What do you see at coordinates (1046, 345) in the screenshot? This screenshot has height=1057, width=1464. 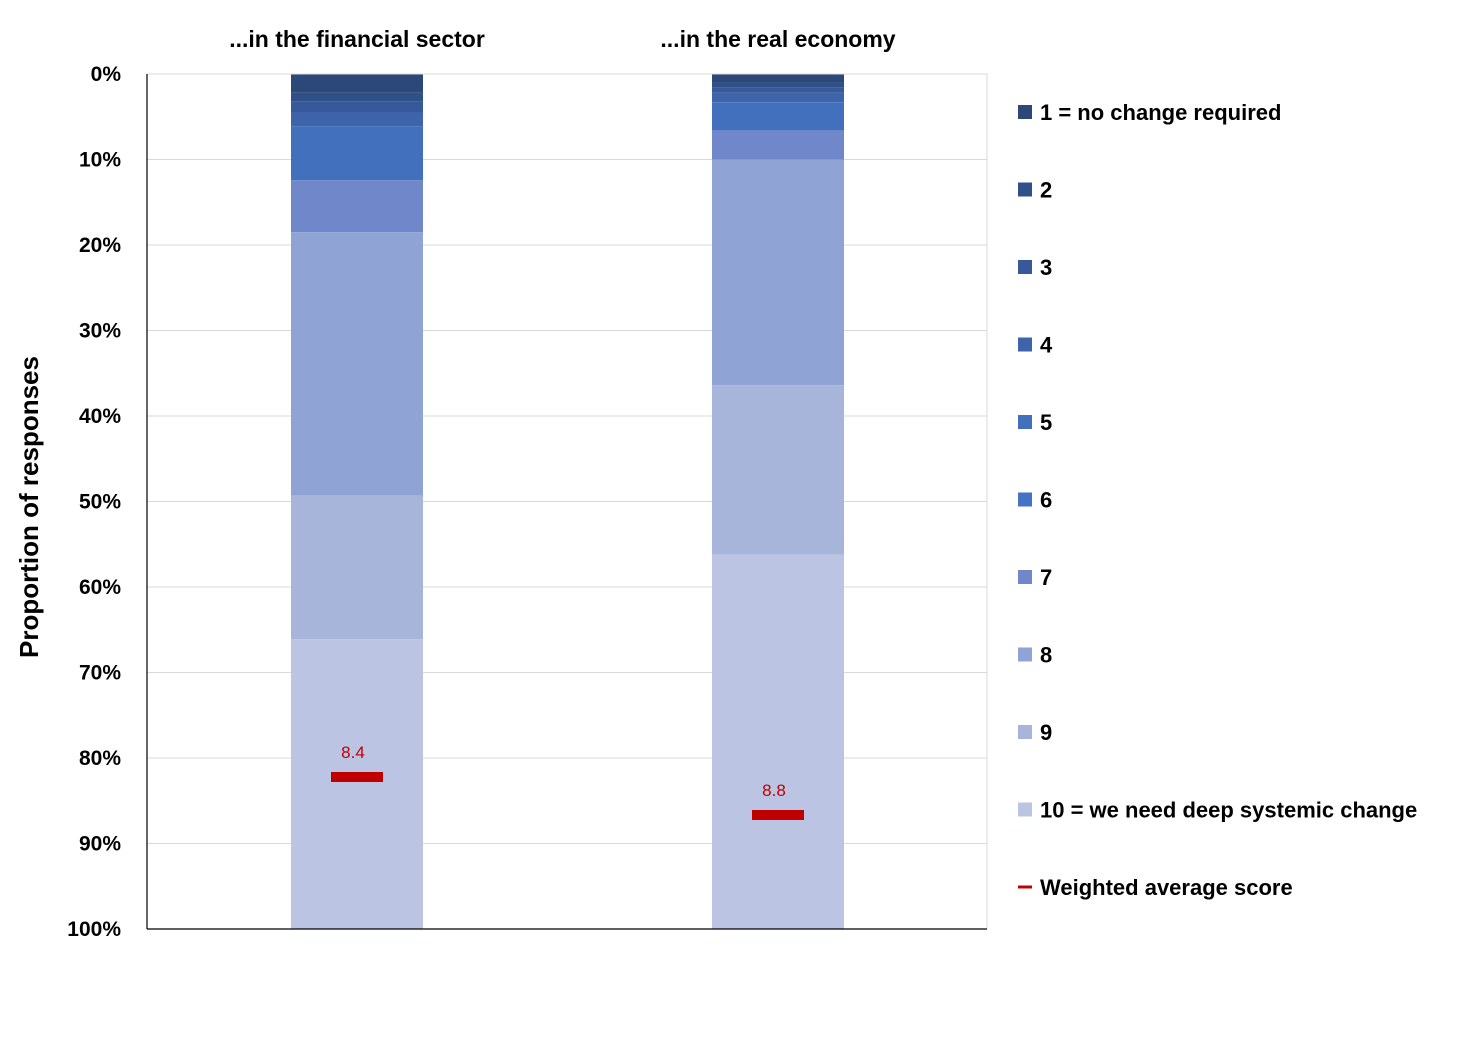 I see `legend-label-4: 4` at bounding box center [1046, 345].